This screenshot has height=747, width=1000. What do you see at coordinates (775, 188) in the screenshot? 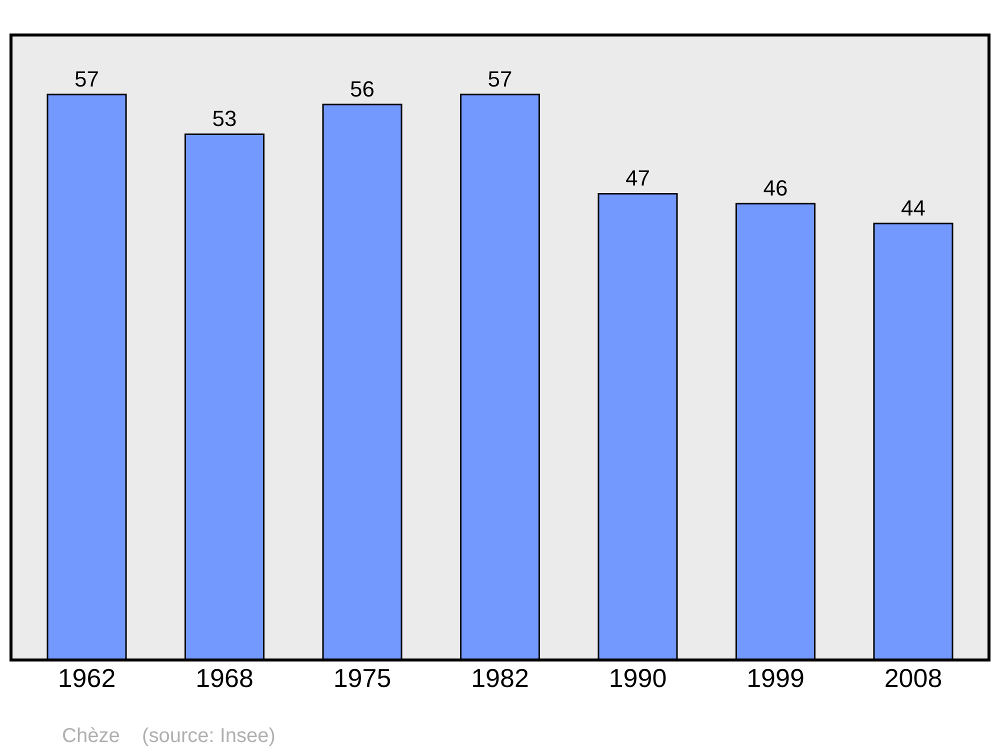
I see `data-label: 46` at bounding box center [775, 188].